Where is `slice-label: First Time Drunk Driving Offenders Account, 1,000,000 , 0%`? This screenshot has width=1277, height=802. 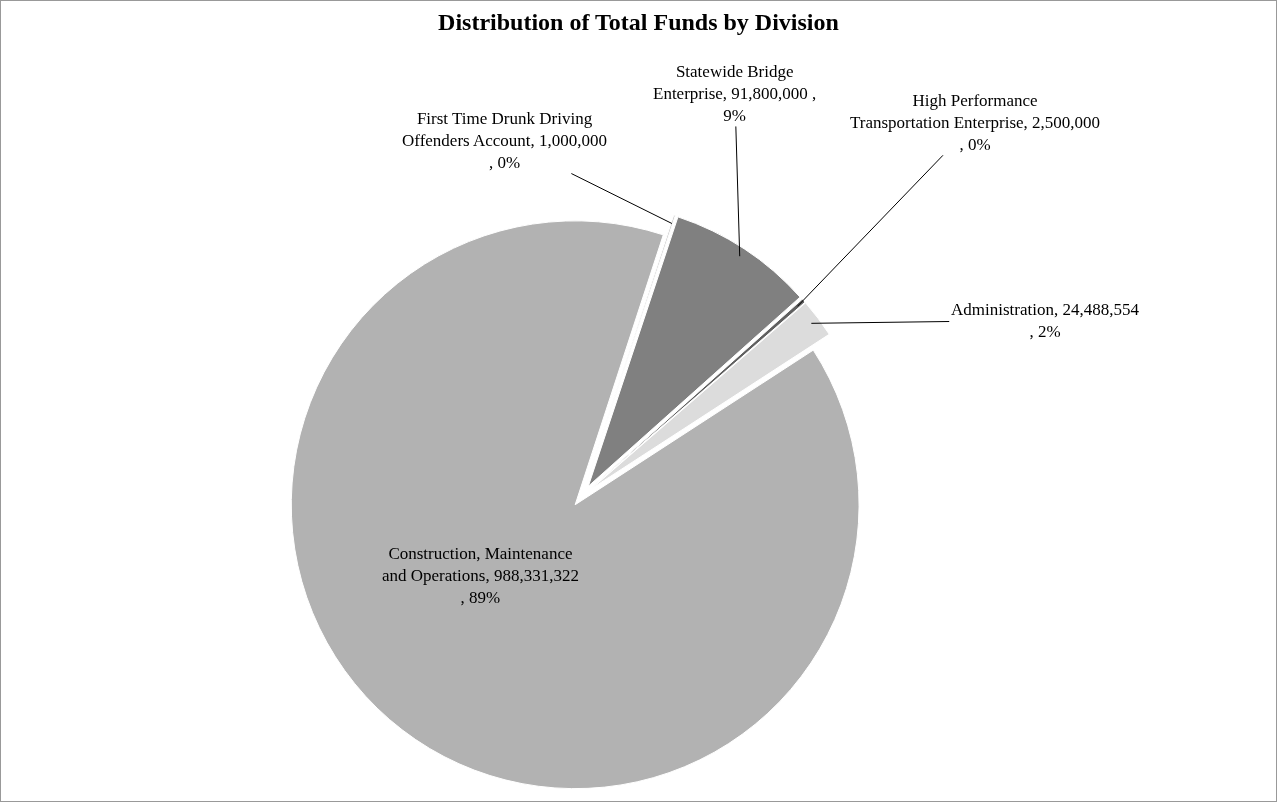
slice-label: First Time Drunk Driving Offenders Account, 1,000,000 , 0% is located at coordinates (505, 141).